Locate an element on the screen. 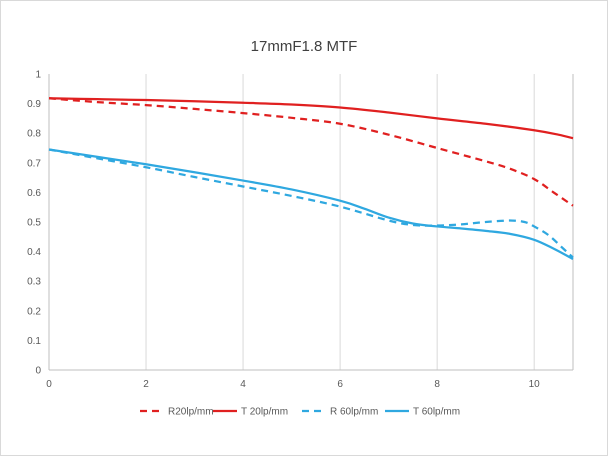 Image resolution: width=608 pixels, height=456 pixels. x-tick-label: 6 is located at coordinates (340, 384).